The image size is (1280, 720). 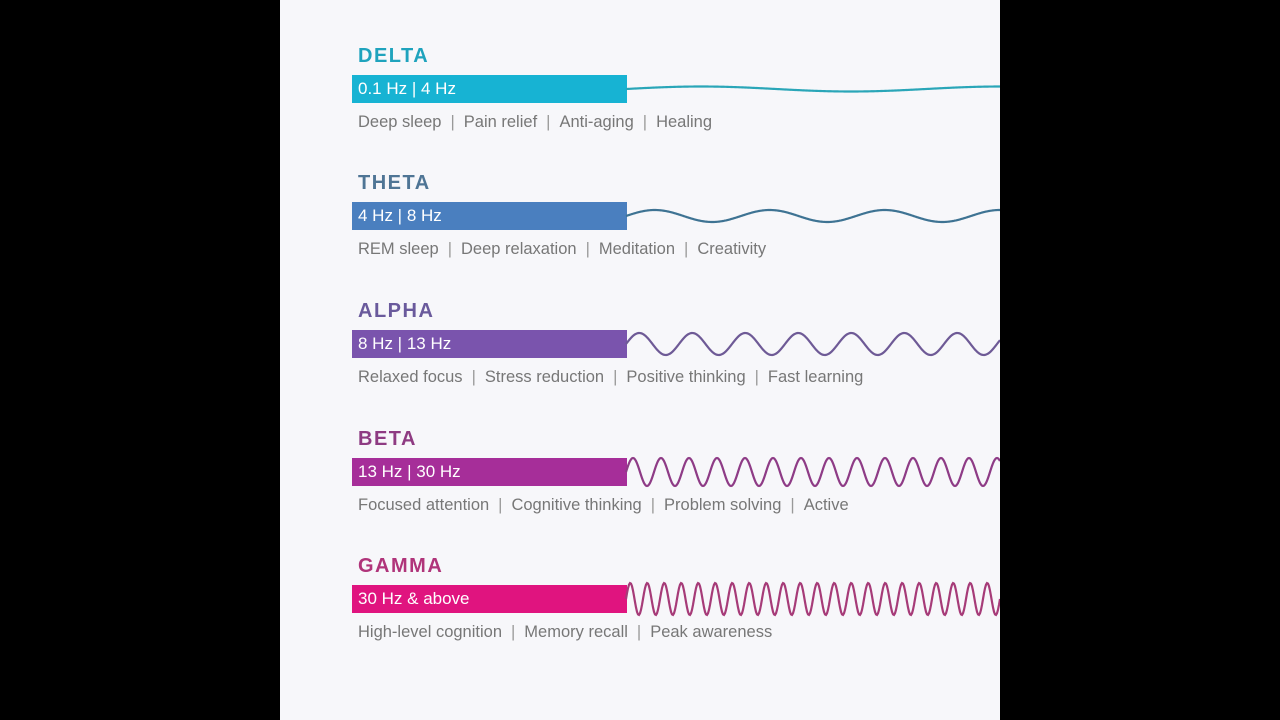 I want to click on benefit-tag: Active, so click(x=826, y=505).